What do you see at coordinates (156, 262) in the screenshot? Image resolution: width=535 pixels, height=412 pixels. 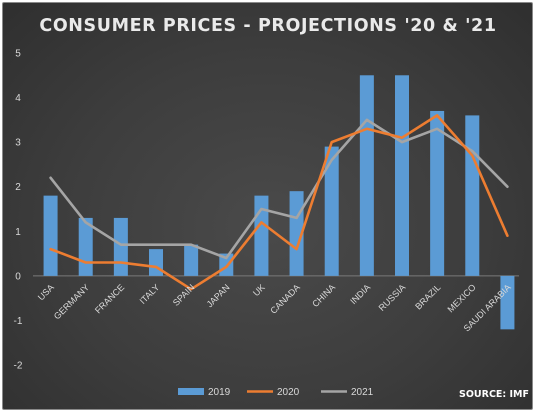 I see `bar-2019-italy` at bounding box center [156, 262].